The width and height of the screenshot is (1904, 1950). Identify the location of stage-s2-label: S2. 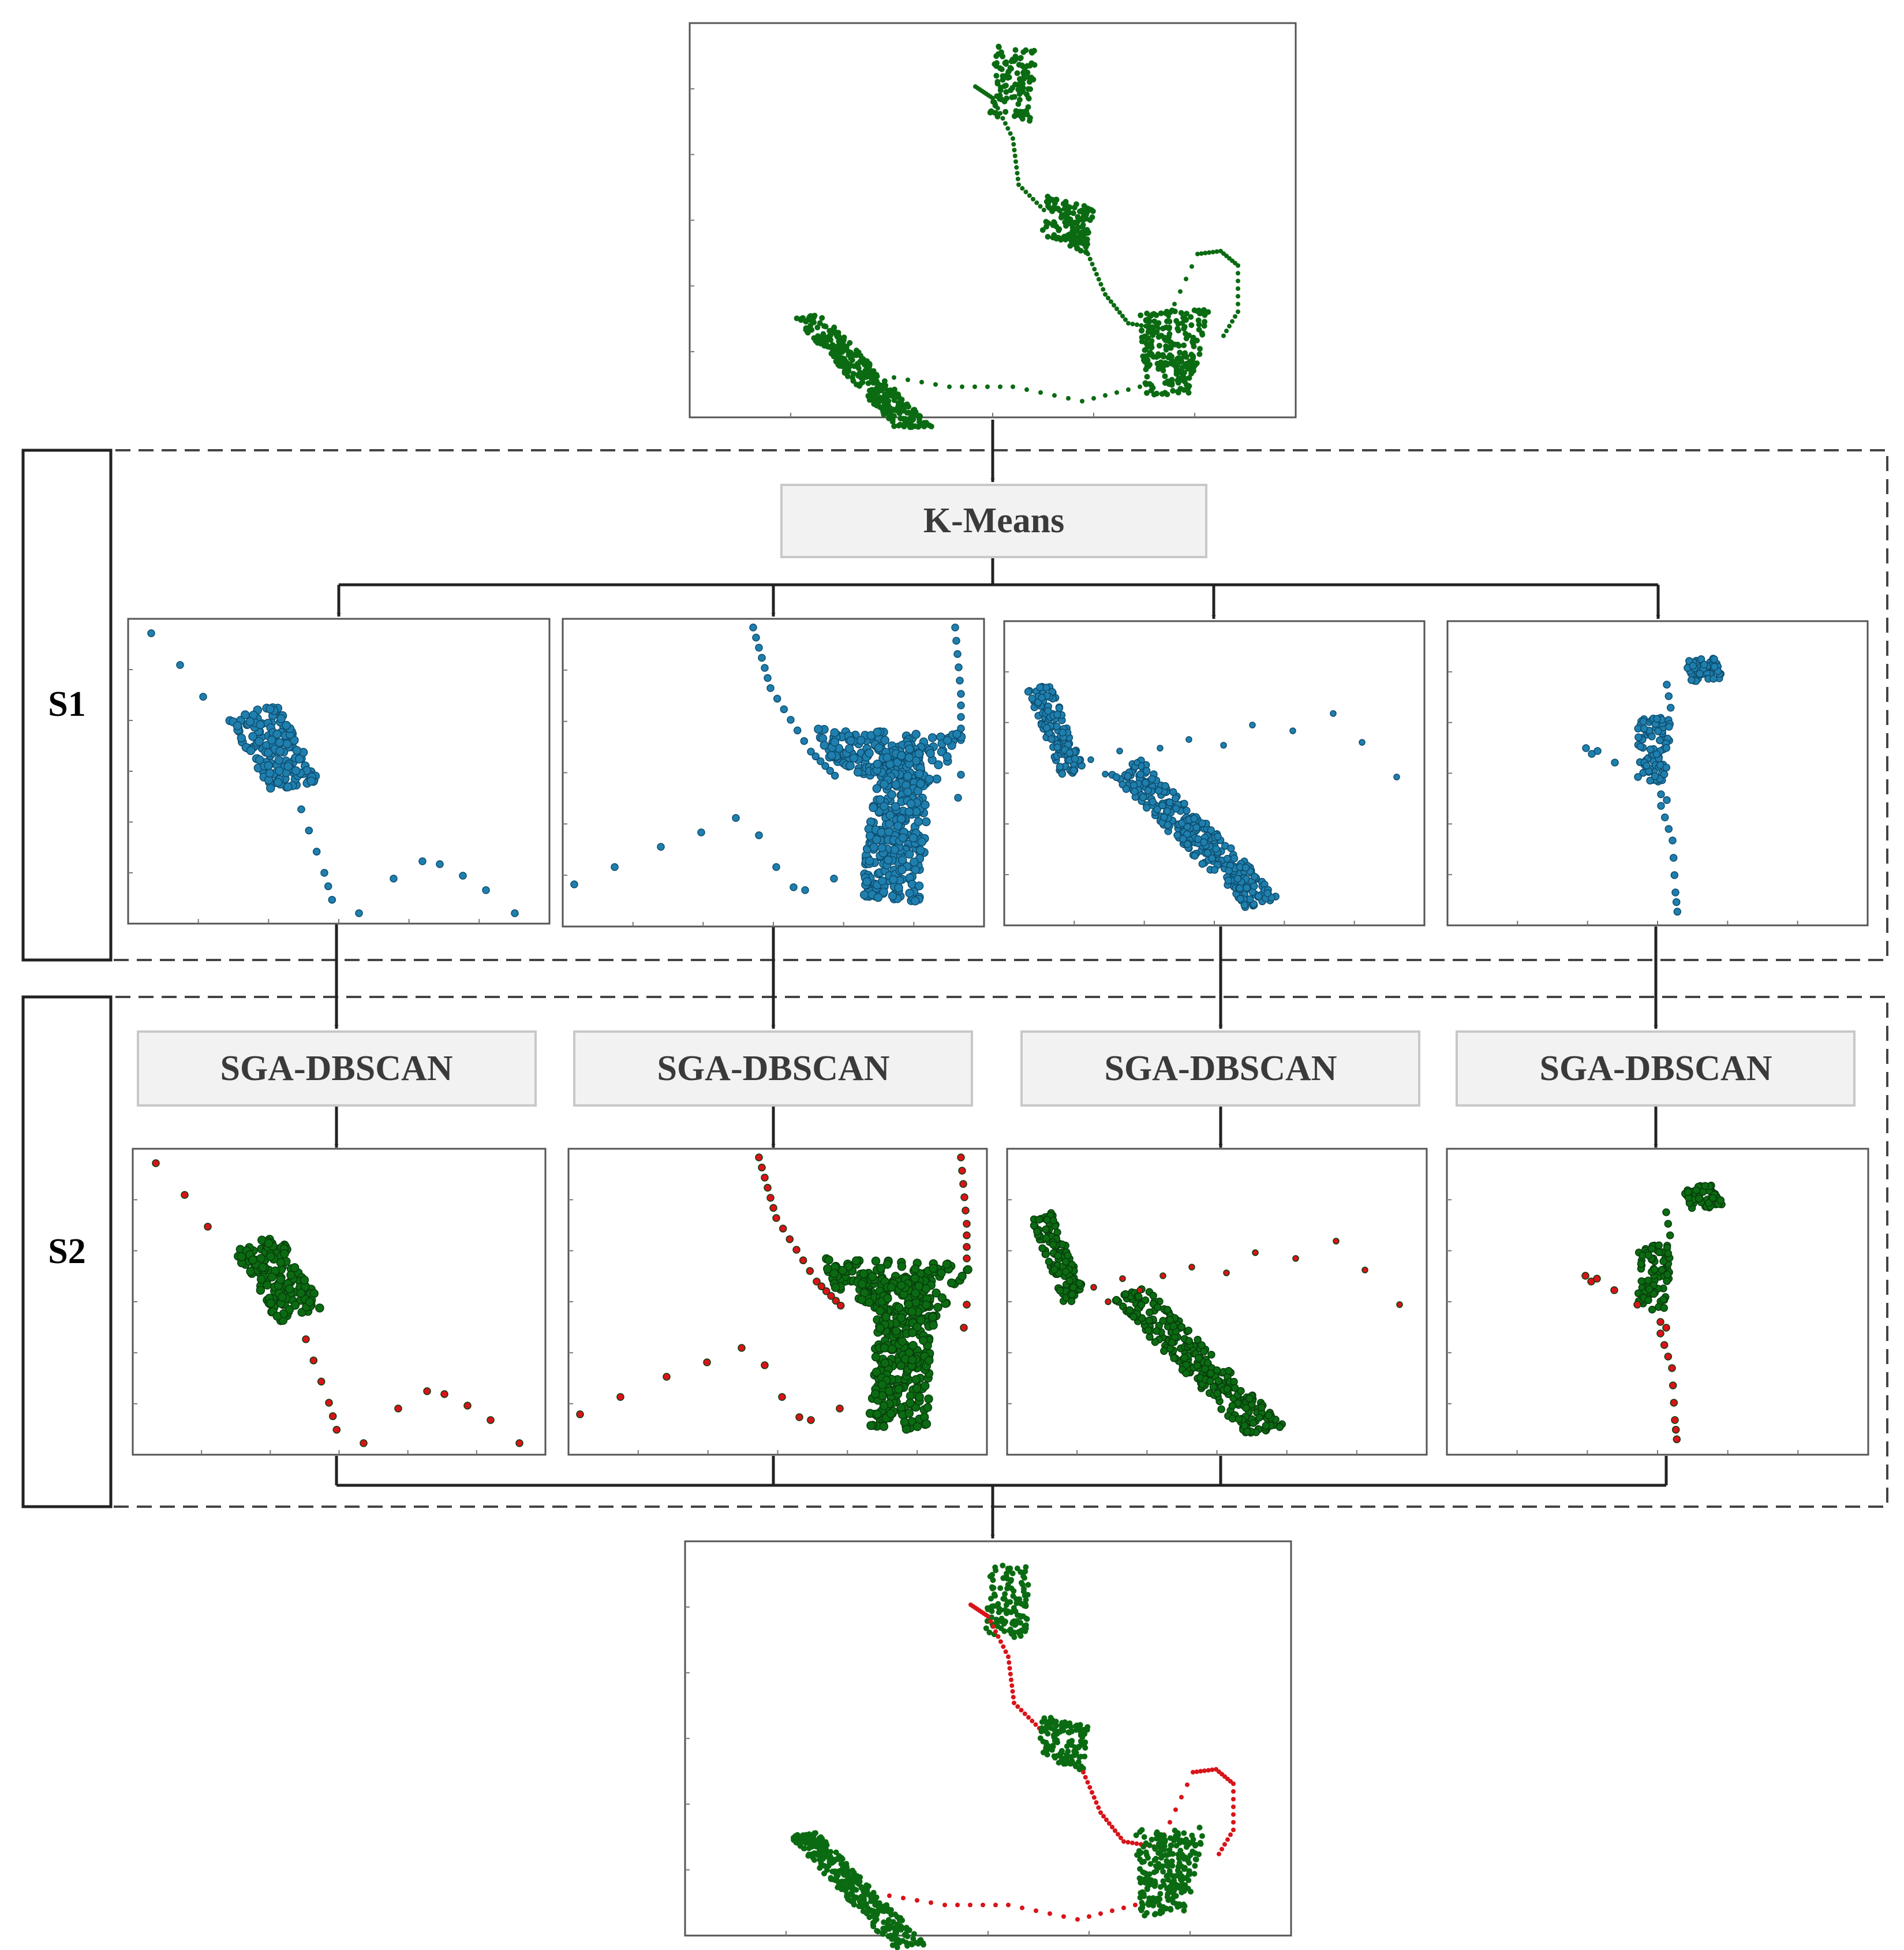
(67, 1251).